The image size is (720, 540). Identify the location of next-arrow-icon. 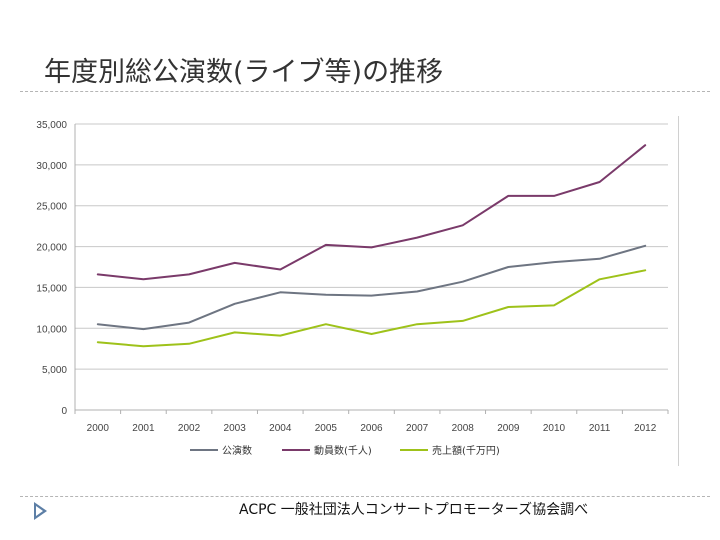
(40, 511).